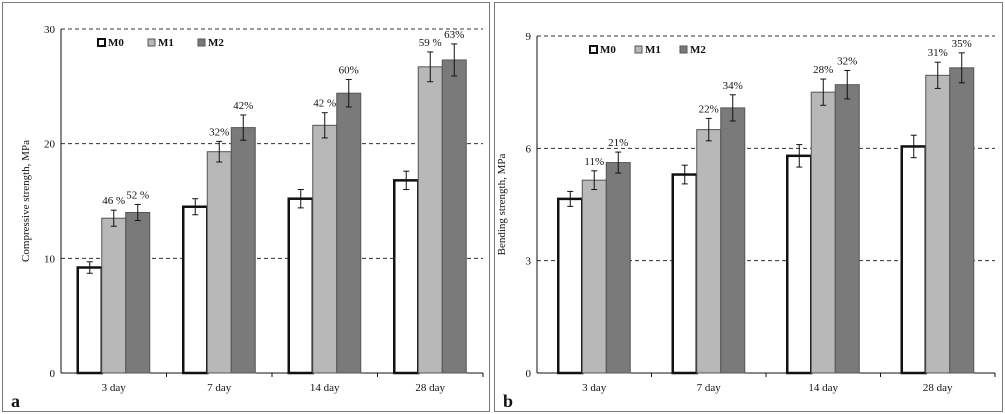 Image resolution: width=1005 pixels, height=414 pixels. I want to click on data-label: 34%, so click(733, 86).